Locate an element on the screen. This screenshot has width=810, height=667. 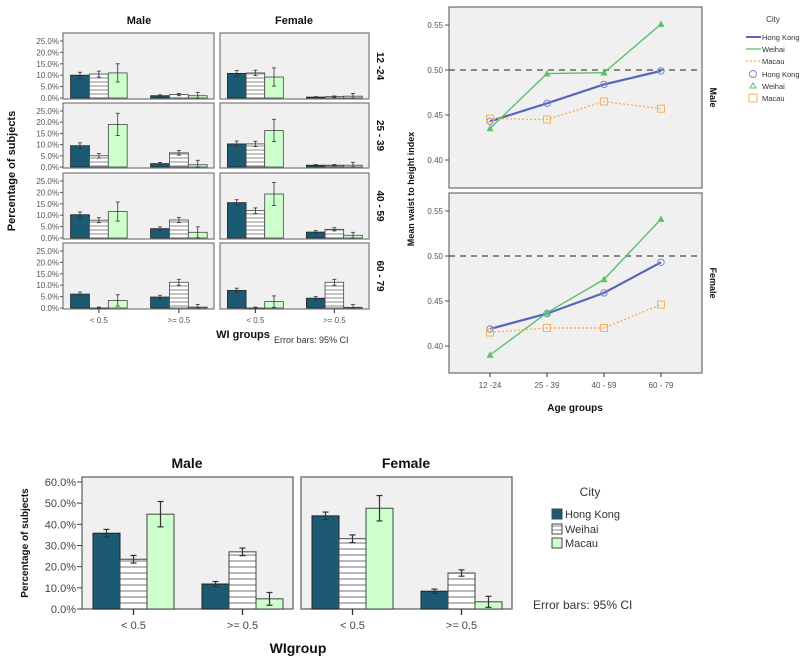
row-label: 25 - 39 is located at coordinates (379, 136).